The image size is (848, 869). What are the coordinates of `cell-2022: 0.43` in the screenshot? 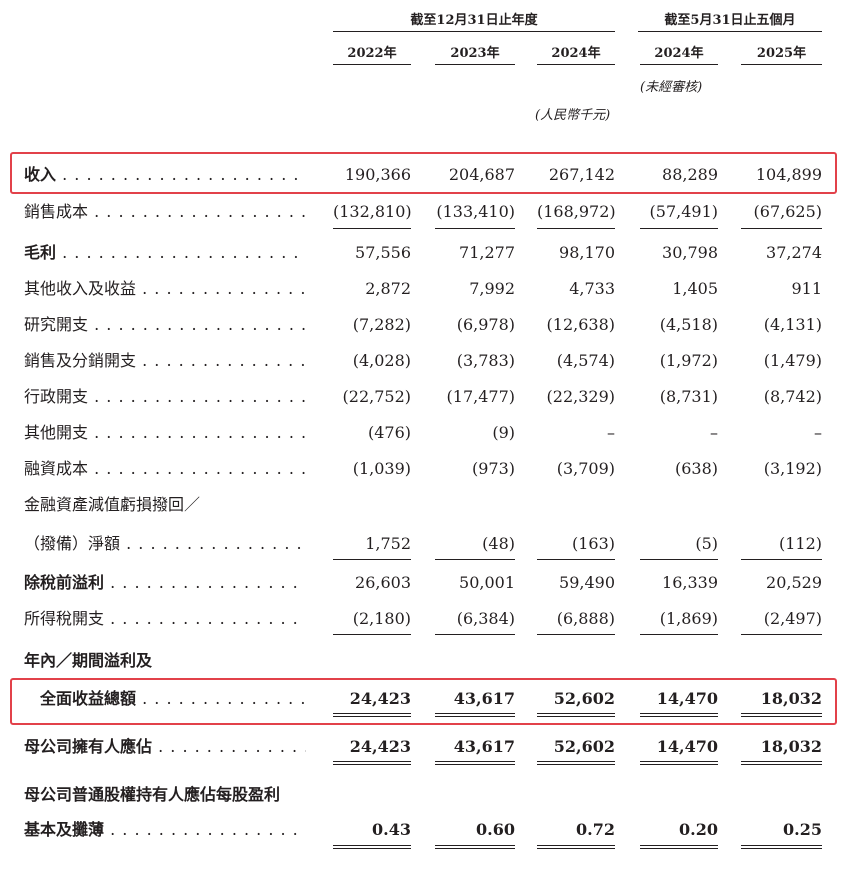 It's located at (391, 829).